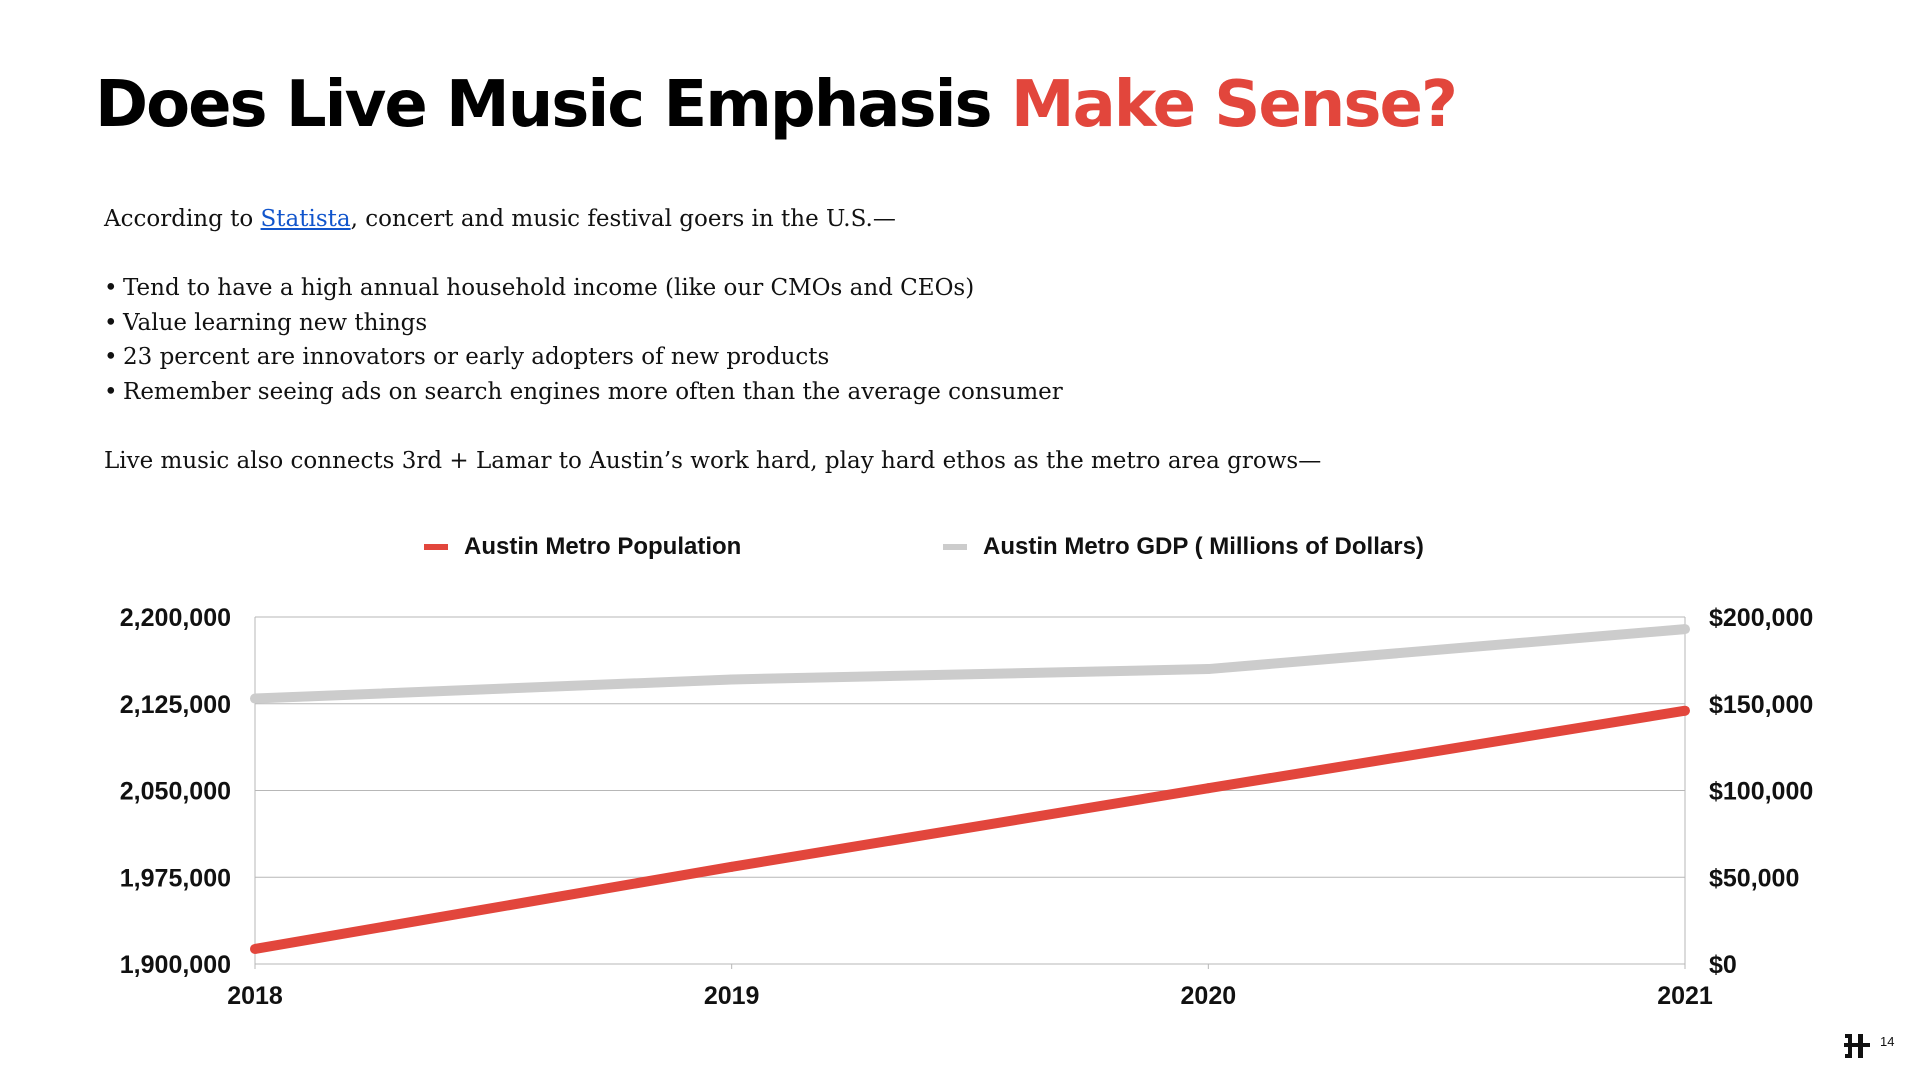 Image resolution: width=1920 pixels, height=1080 pixels. Describe the element at coordinates (732, 996) in the screenshot. I see `x-tick-label: 2019` at that location.